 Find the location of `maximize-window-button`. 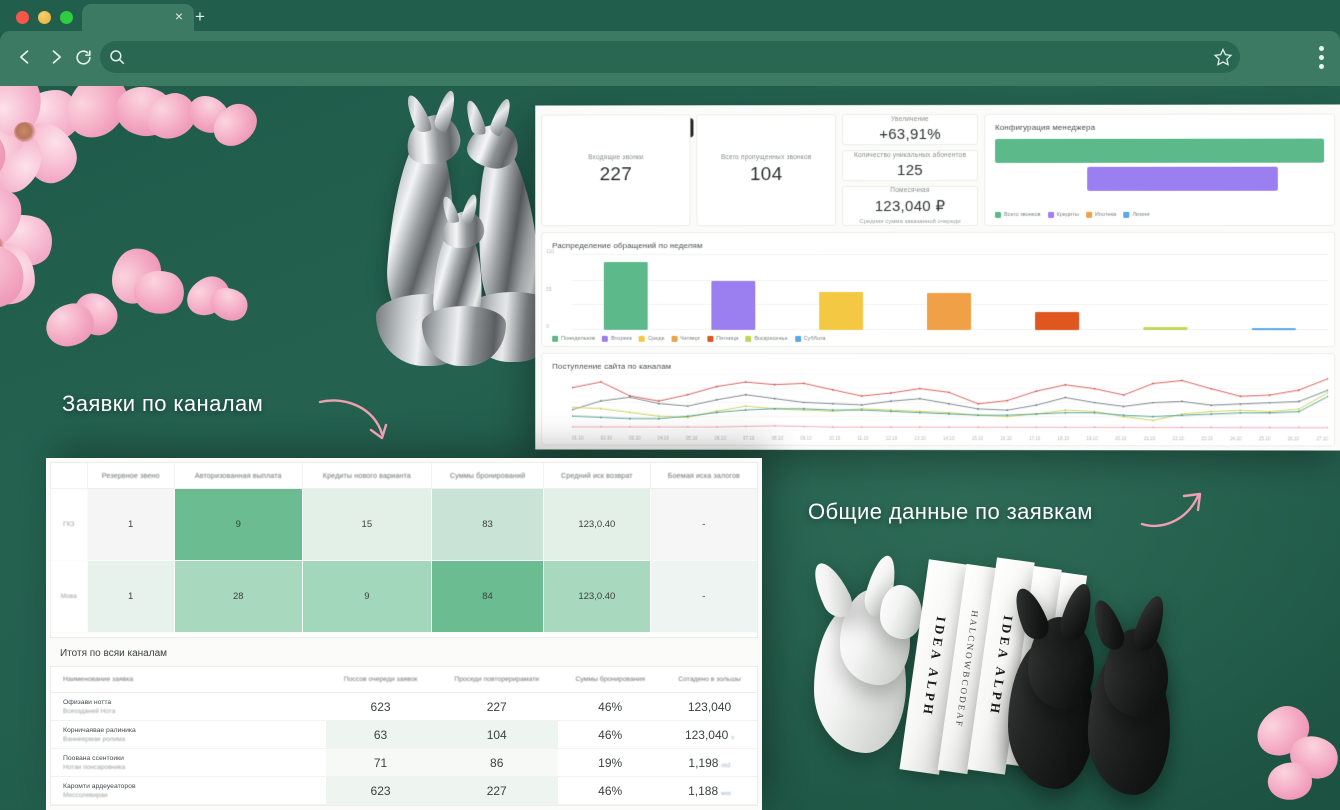

maximize-window-button is located at coordinates (66, 17).